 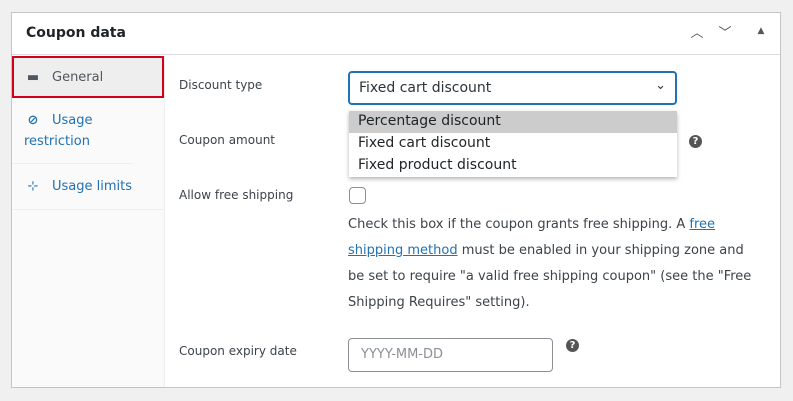 What do you see at coordinates (532, 237) in the screenshot?
I see `free-shipping-method-link: free shipping method` at bounding box center [532, 237].